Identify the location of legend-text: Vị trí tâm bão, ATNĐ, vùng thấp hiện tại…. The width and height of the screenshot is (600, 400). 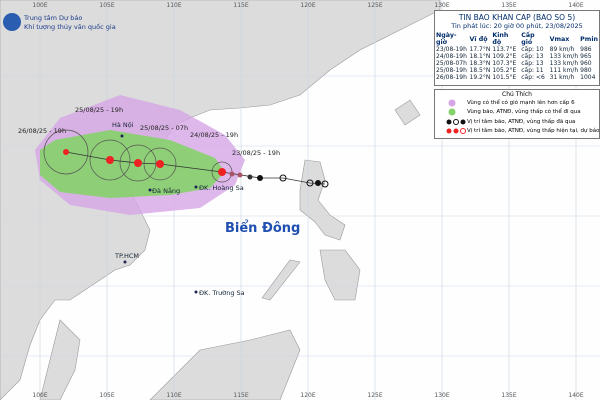
(533, 131).